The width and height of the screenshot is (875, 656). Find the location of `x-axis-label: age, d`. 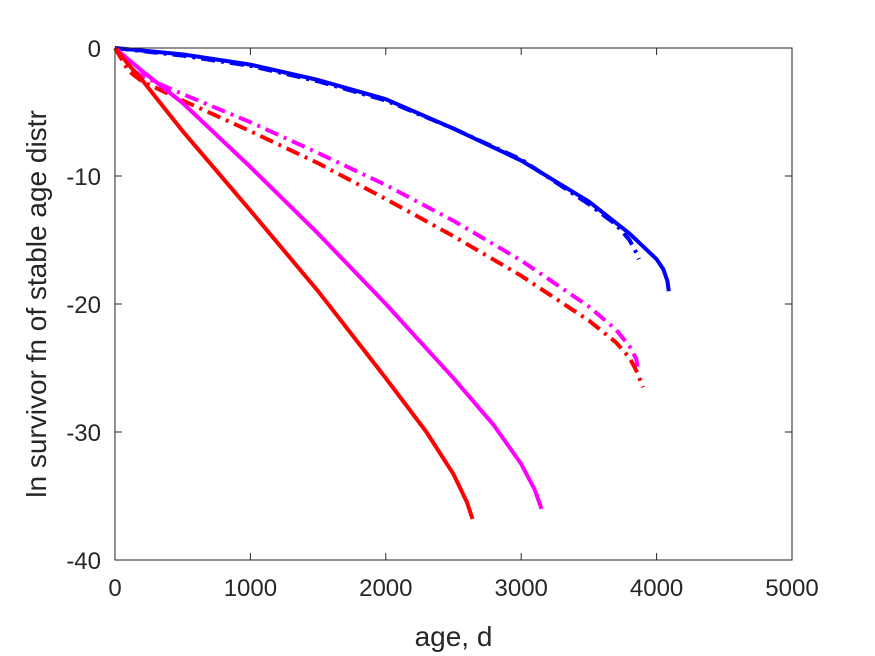

x-axis-label: age, d is located at coordinates (454, 636).